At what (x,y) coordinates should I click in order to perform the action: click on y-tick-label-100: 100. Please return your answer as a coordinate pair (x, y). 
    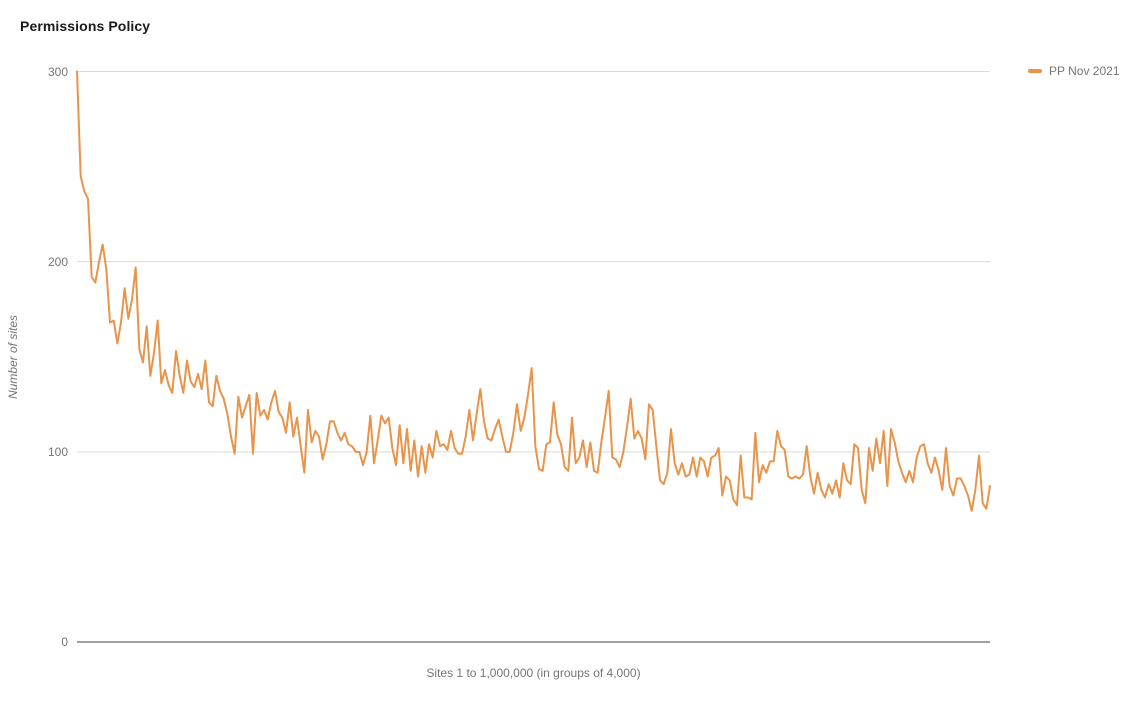
    Looking at the image, I should click on (57, 451).